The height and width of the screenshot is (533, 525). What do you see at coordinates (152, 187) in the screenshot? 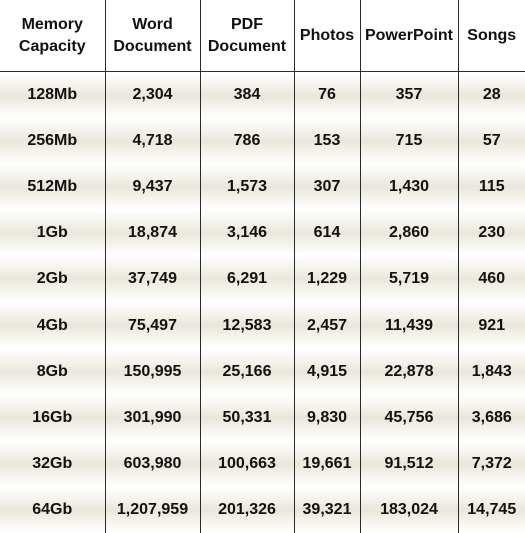
I see `cell-word: 9,437` at bounding box center [152, 187].